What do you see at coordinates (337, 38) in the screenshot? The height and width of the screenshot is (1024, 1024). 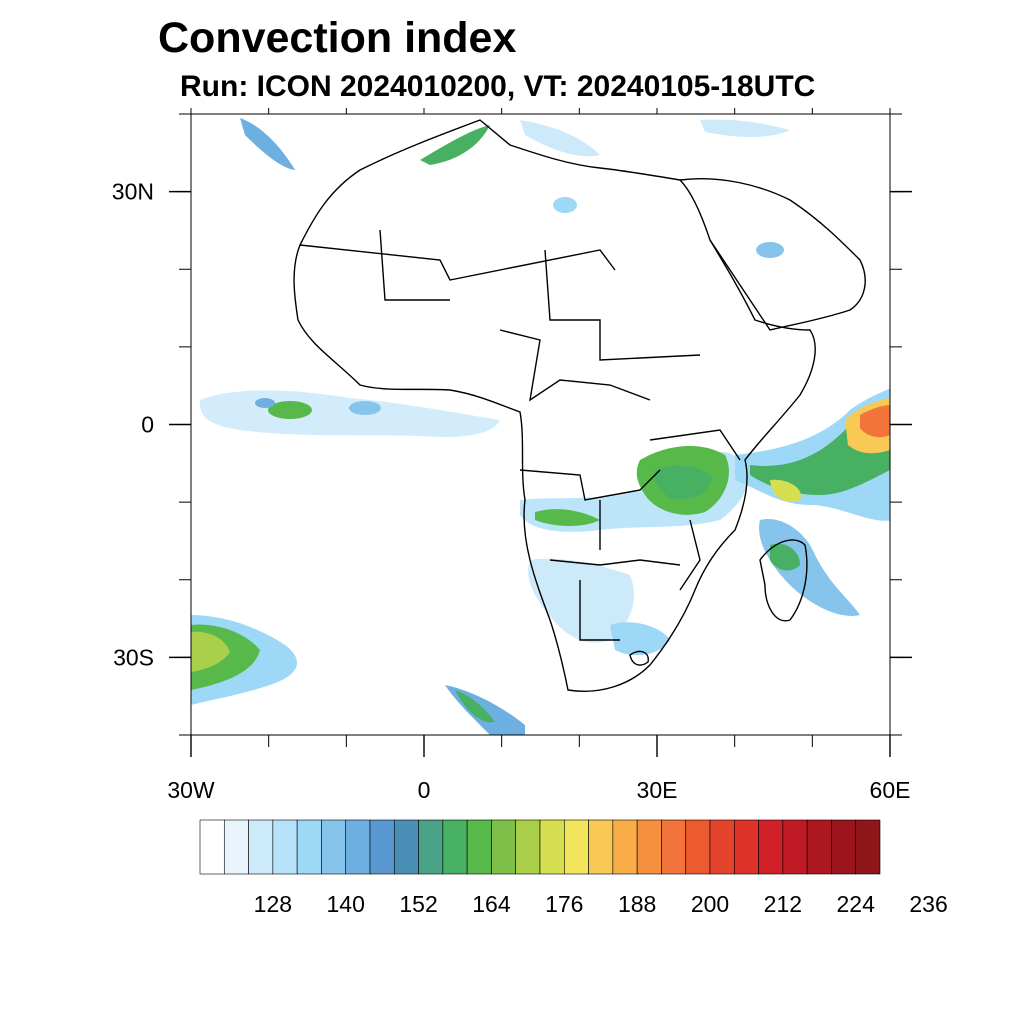 I see `plot-title: Convection index` at bounding box center [337, 38].